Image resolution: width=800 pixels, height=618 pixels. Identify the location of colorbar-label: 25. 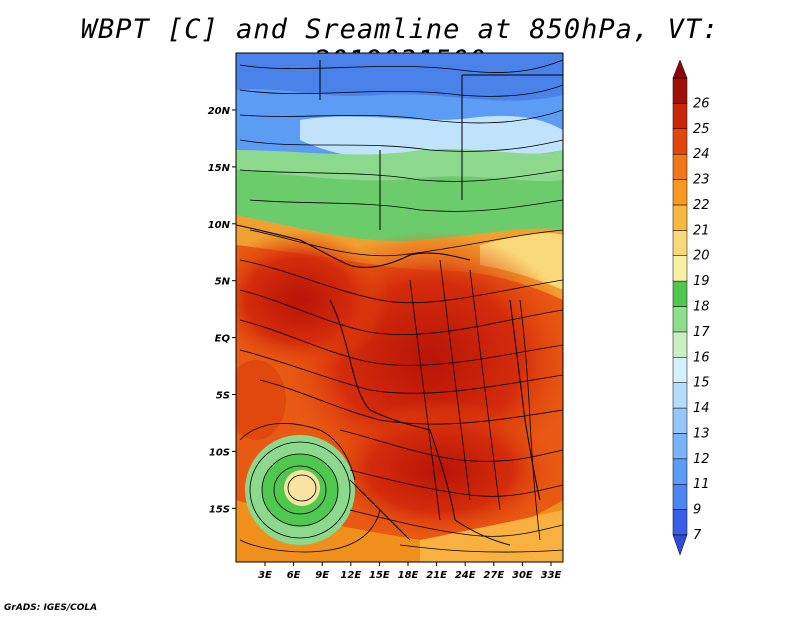
(701, 129).